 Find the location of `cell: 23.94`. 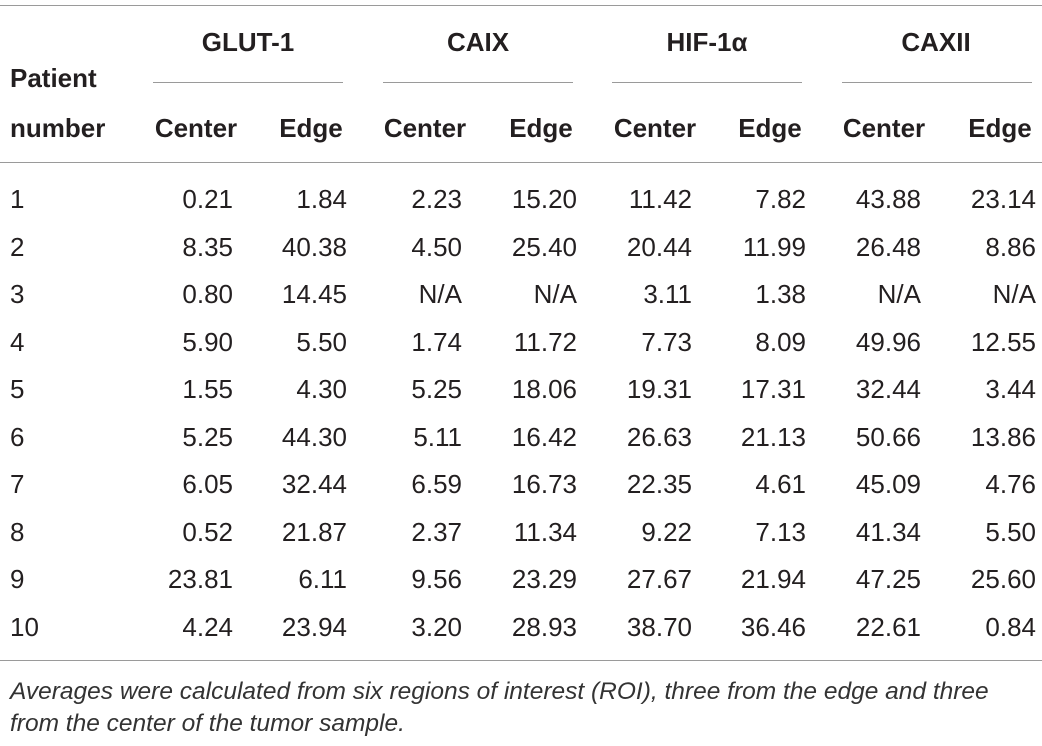

cell: 23.94 is located at coordinates (314, 626).